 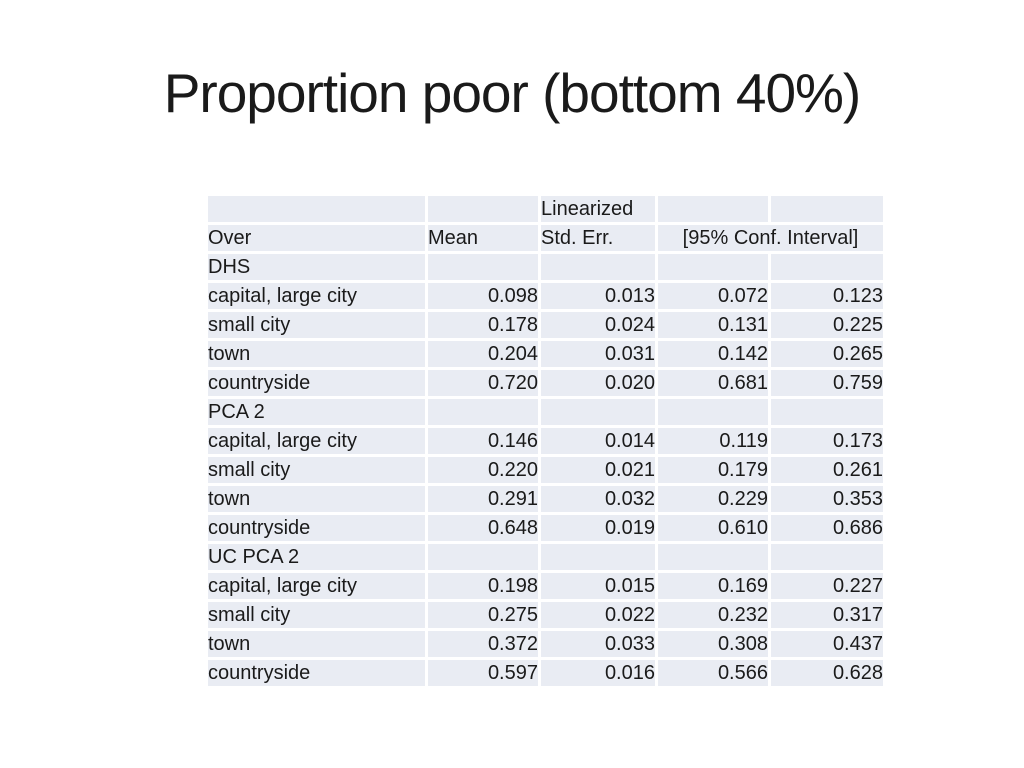 What do you see at coordinates (827, 354) in the screenshot?
I see `ci-high-cell: 0.265` at bounding box center [827, 354].